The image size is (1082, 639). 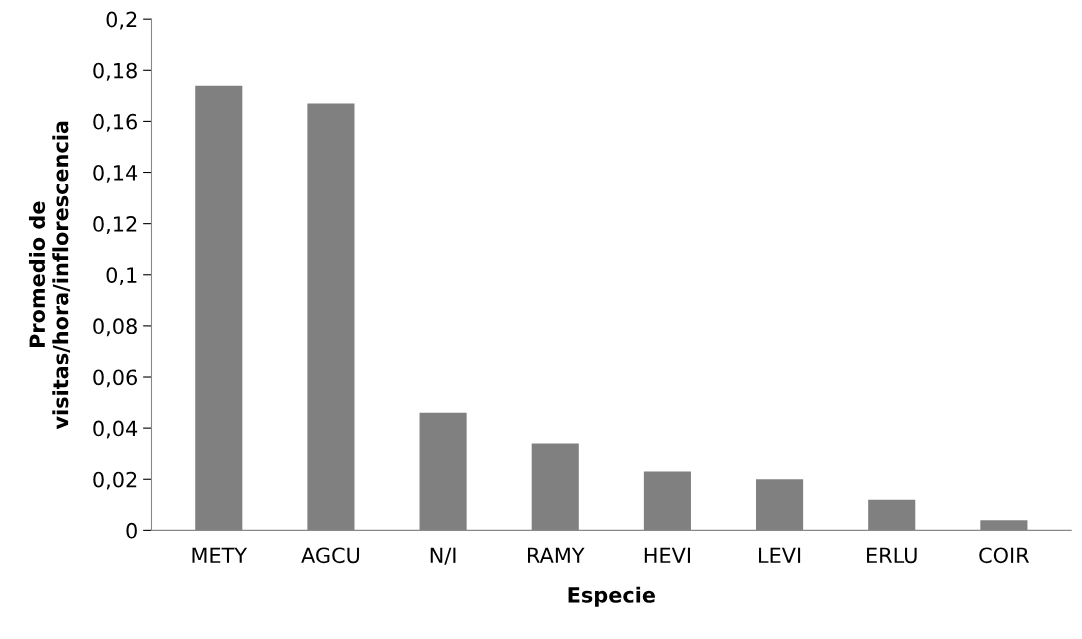 I want to click on y-tick-label: 0,06, so click(x=115, y=378).